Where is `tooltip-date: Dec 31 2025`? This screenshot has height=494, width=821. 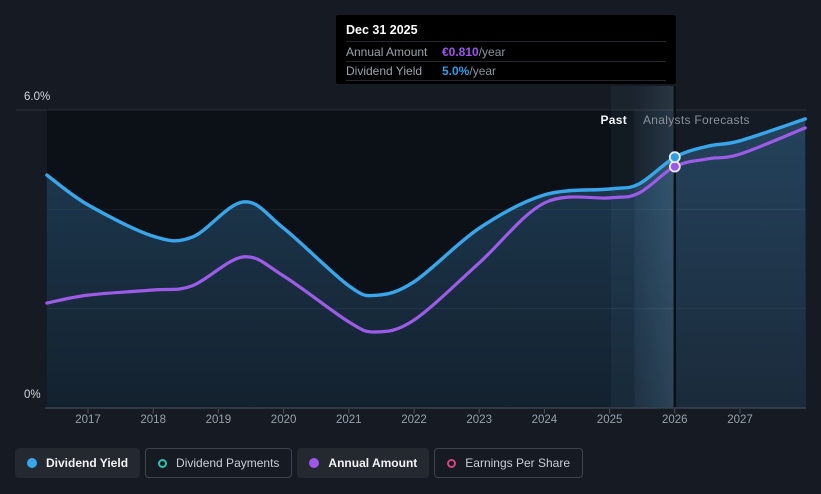 tooltip-date: Dec 31 2025 is located at coordinates (382, 30).